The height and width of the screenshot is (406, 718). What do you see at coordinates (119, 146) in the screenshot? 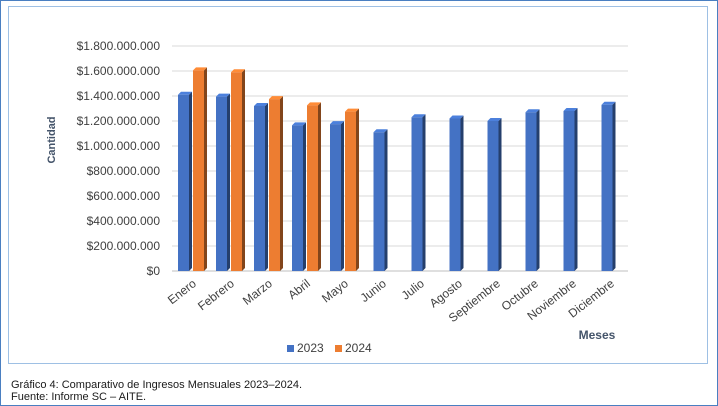
I see `y-tick-label: $1.000.000.000` at bounding box center [119, 146].